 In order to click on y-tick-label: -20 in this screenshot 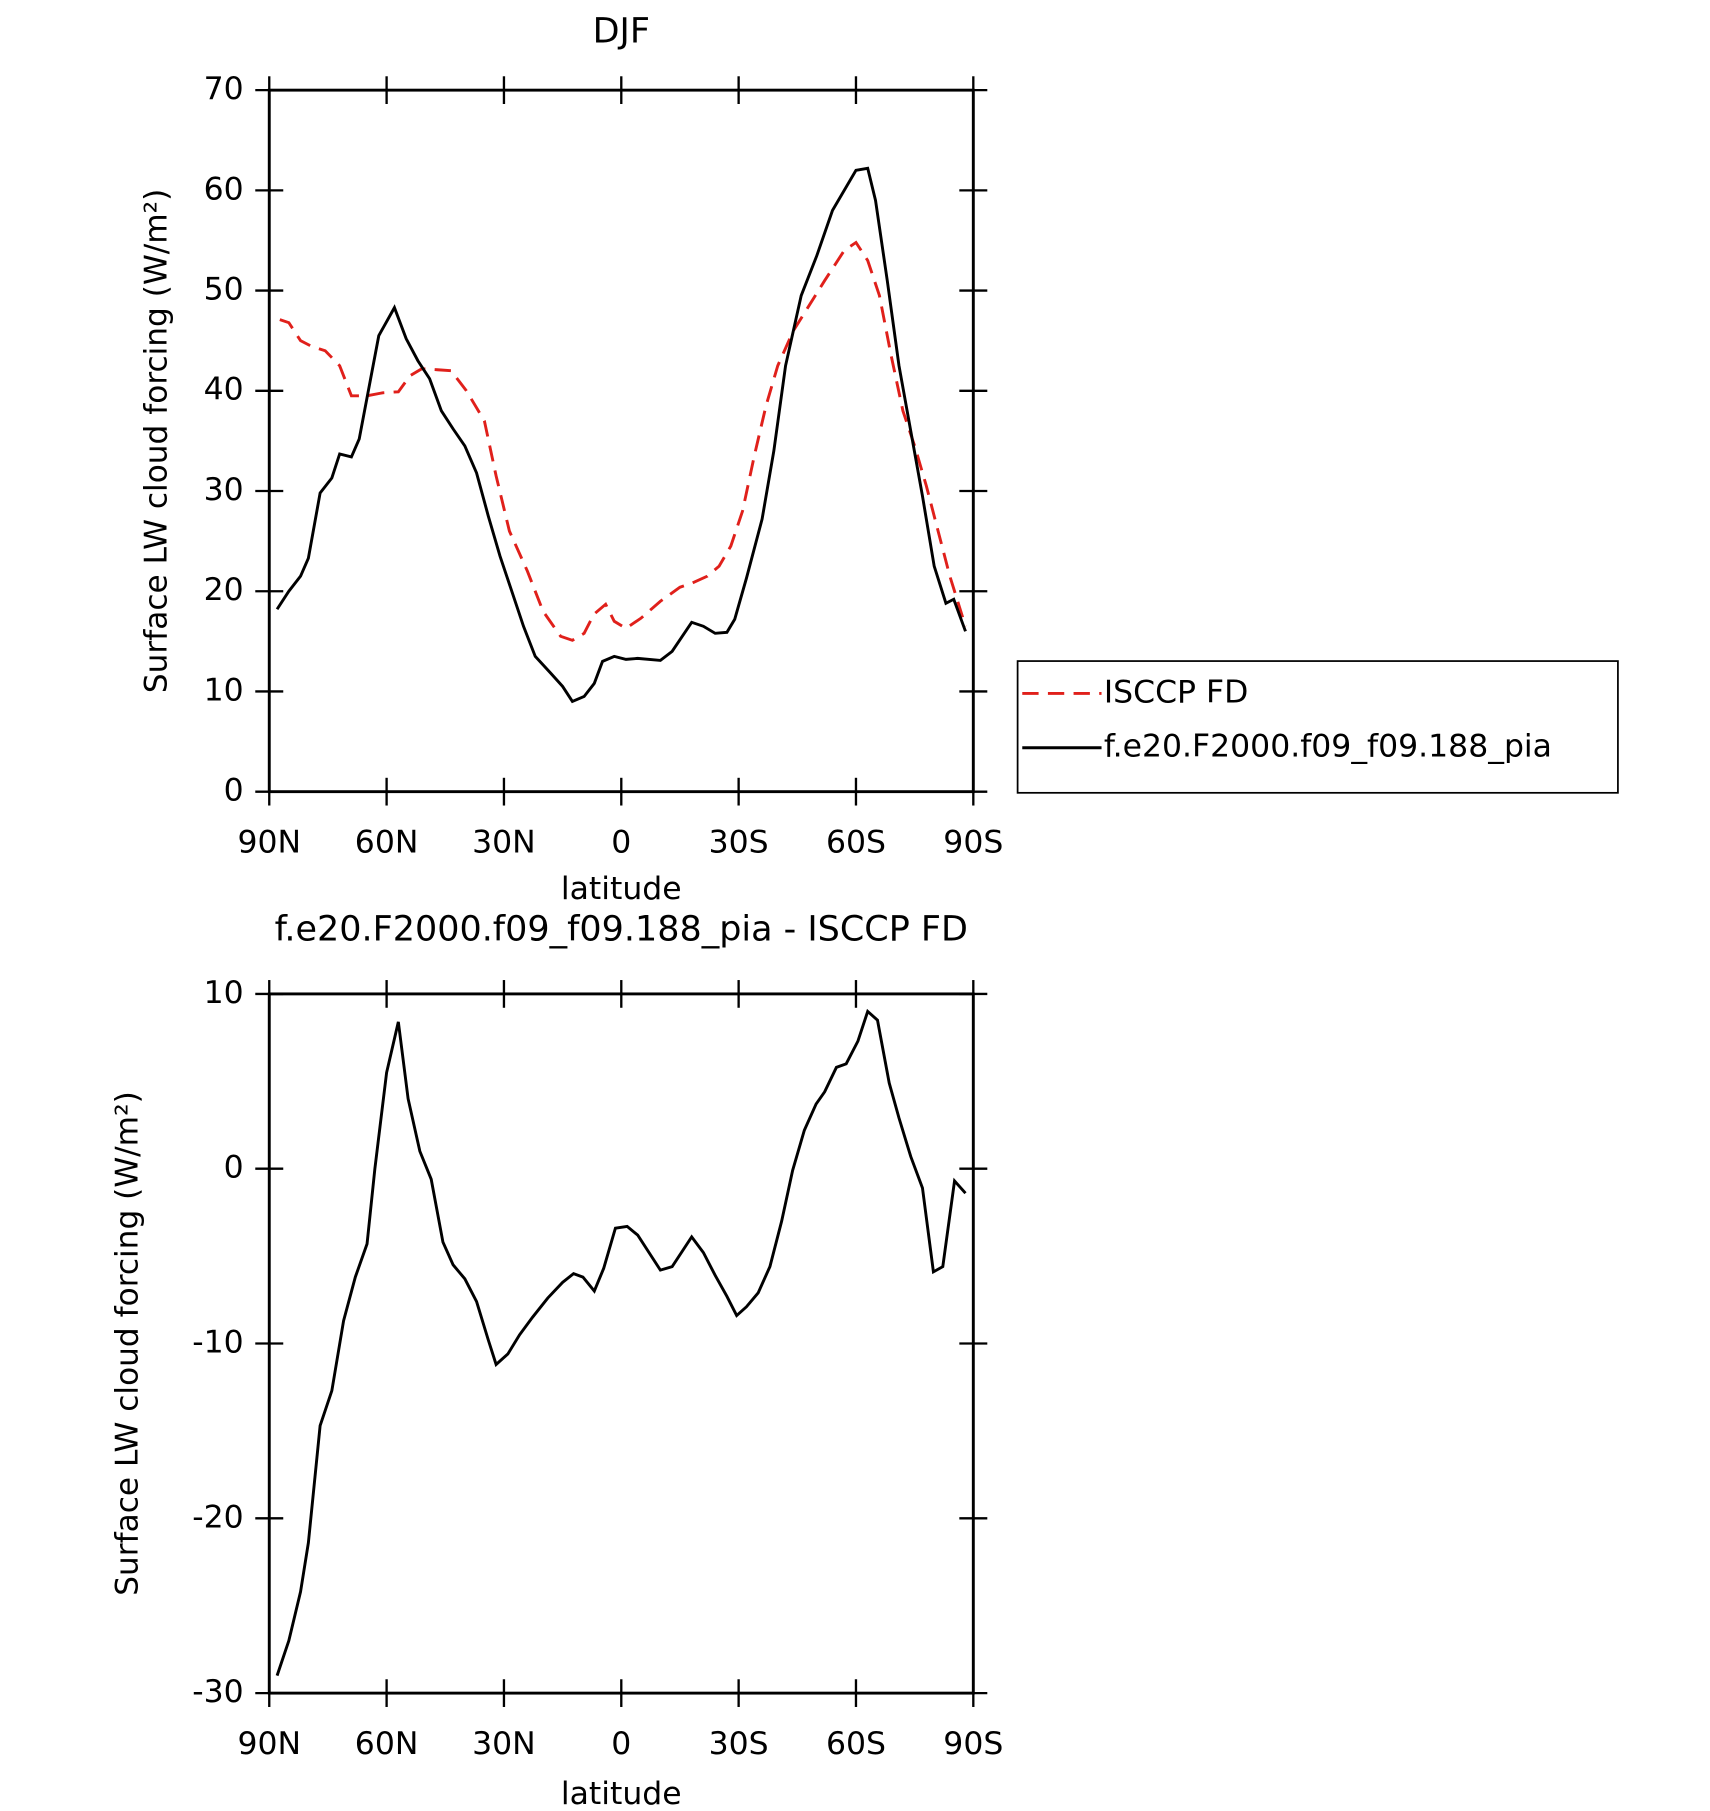, I will do `click(217, 1517)`.